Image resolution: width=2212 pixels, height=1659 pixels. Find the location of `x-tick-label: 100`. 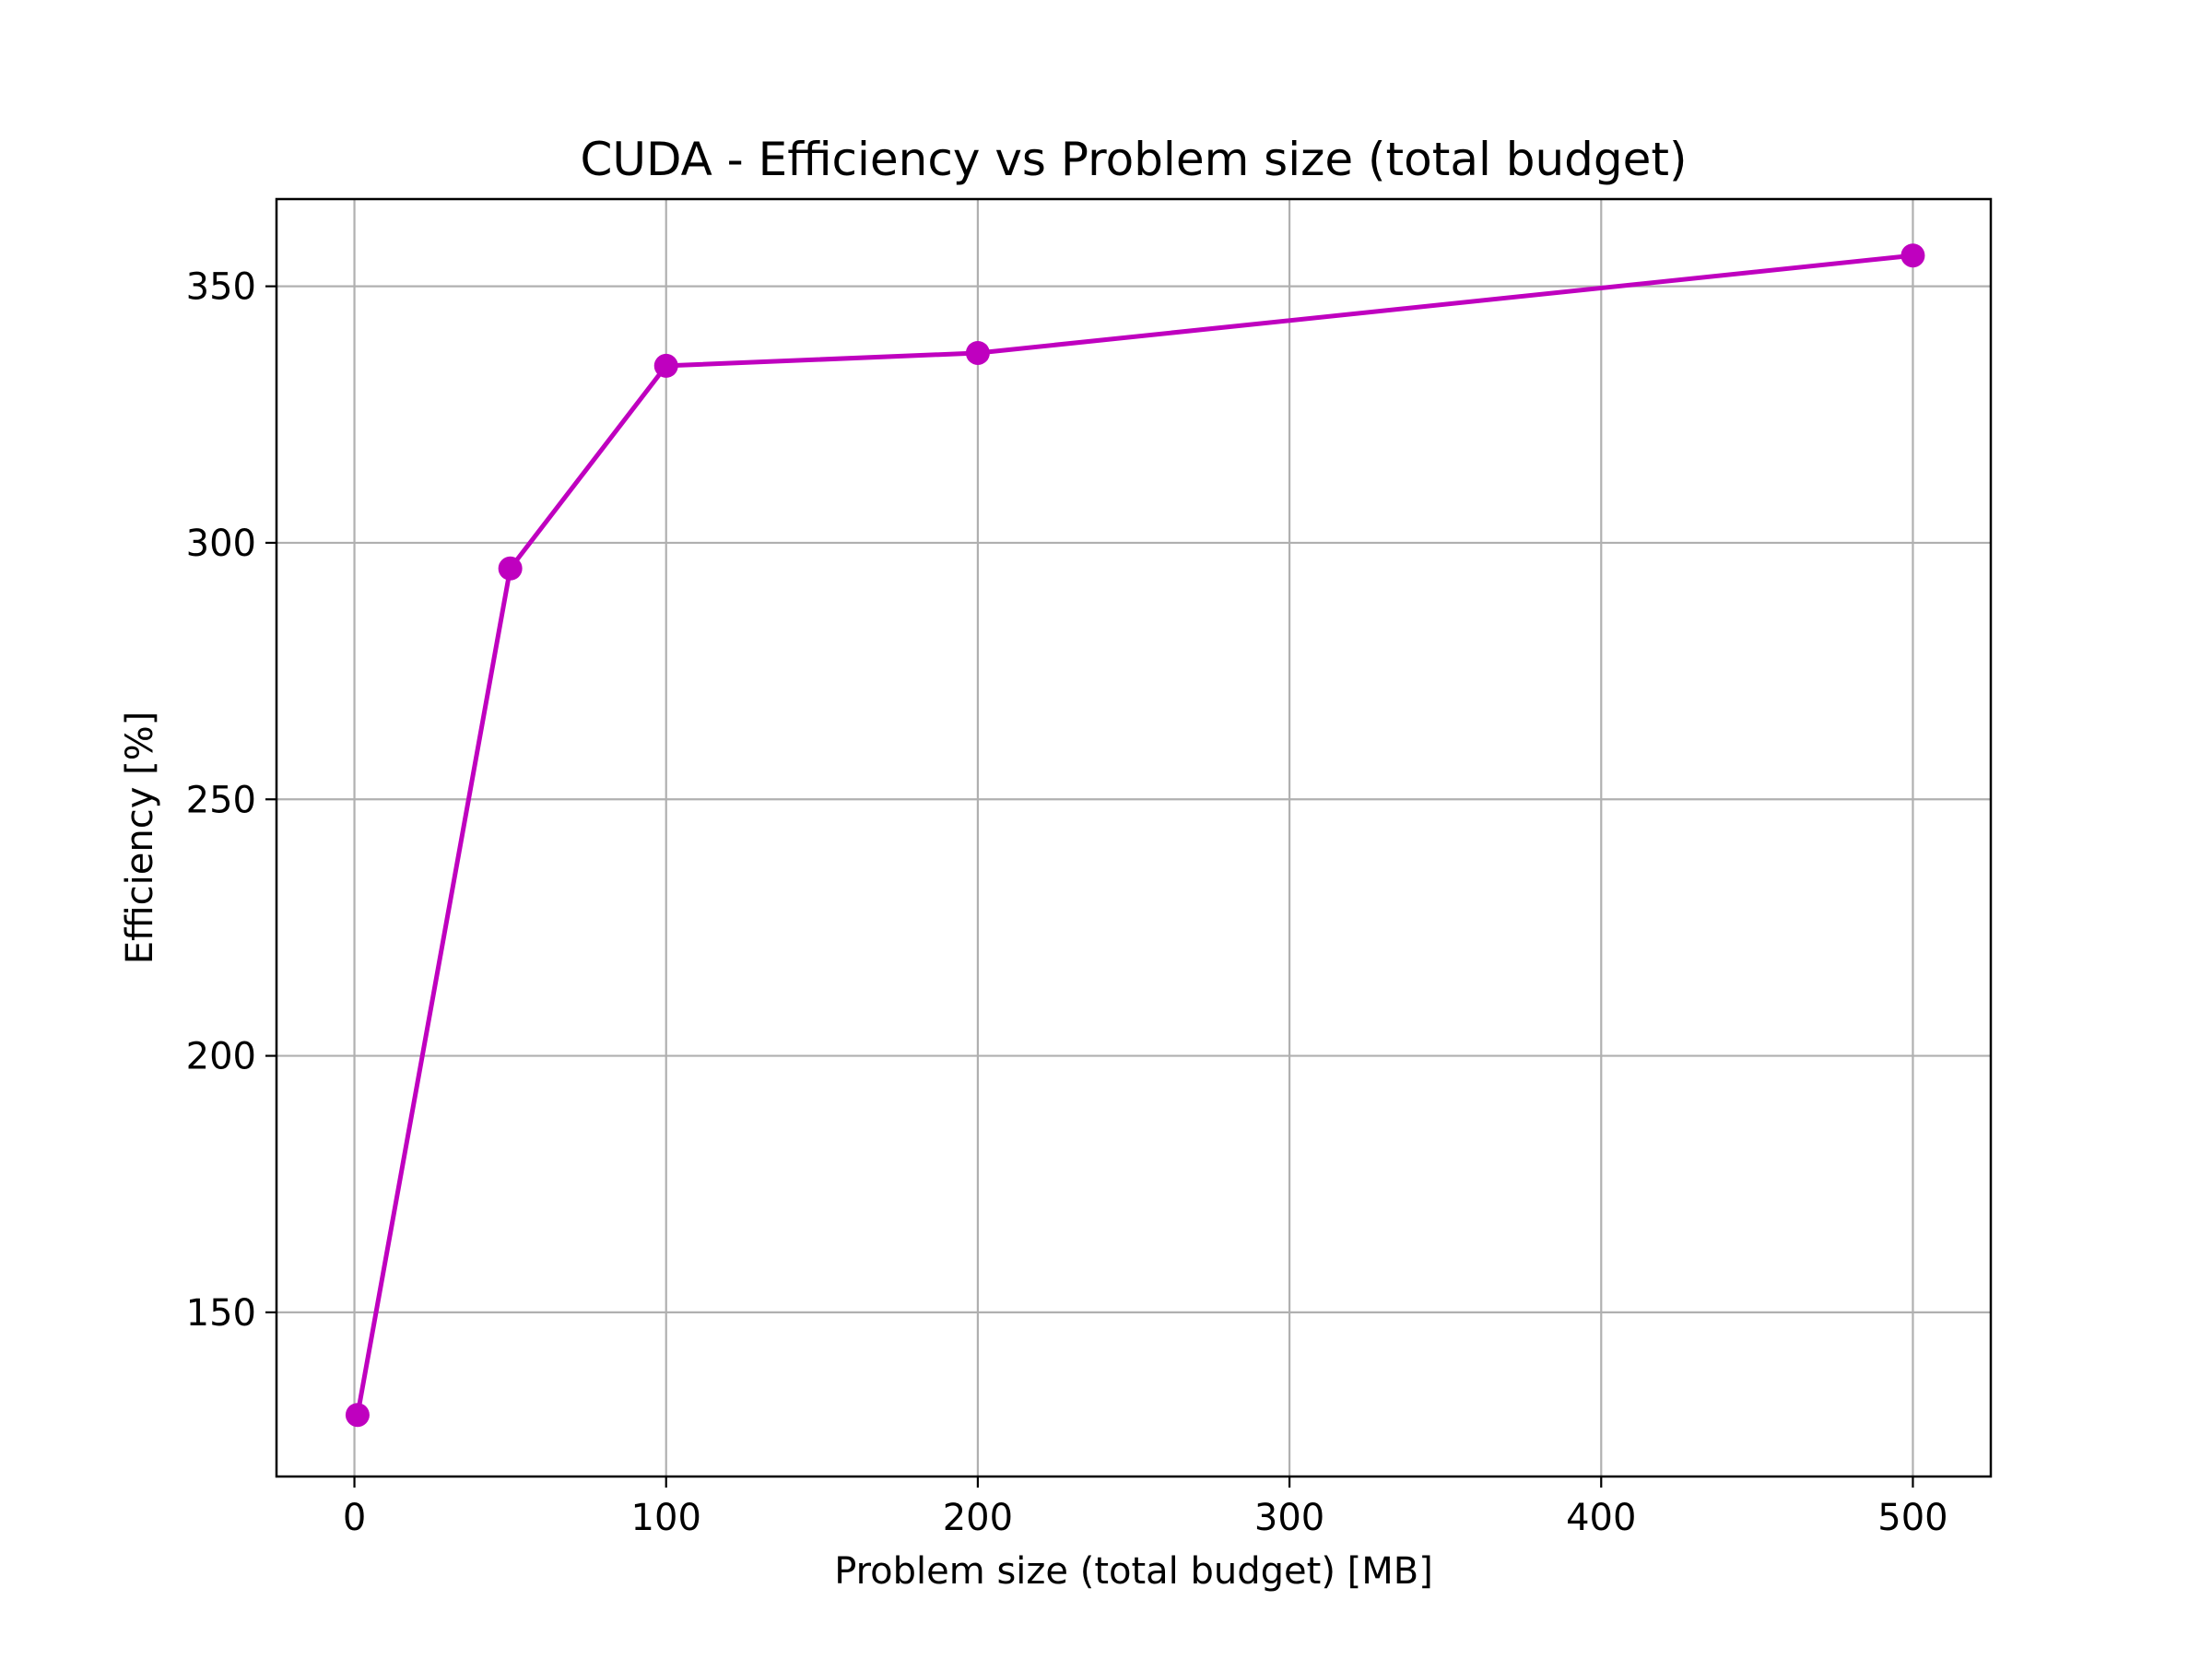

x-tick-label: 100 is located at coordinates (666, 1518).